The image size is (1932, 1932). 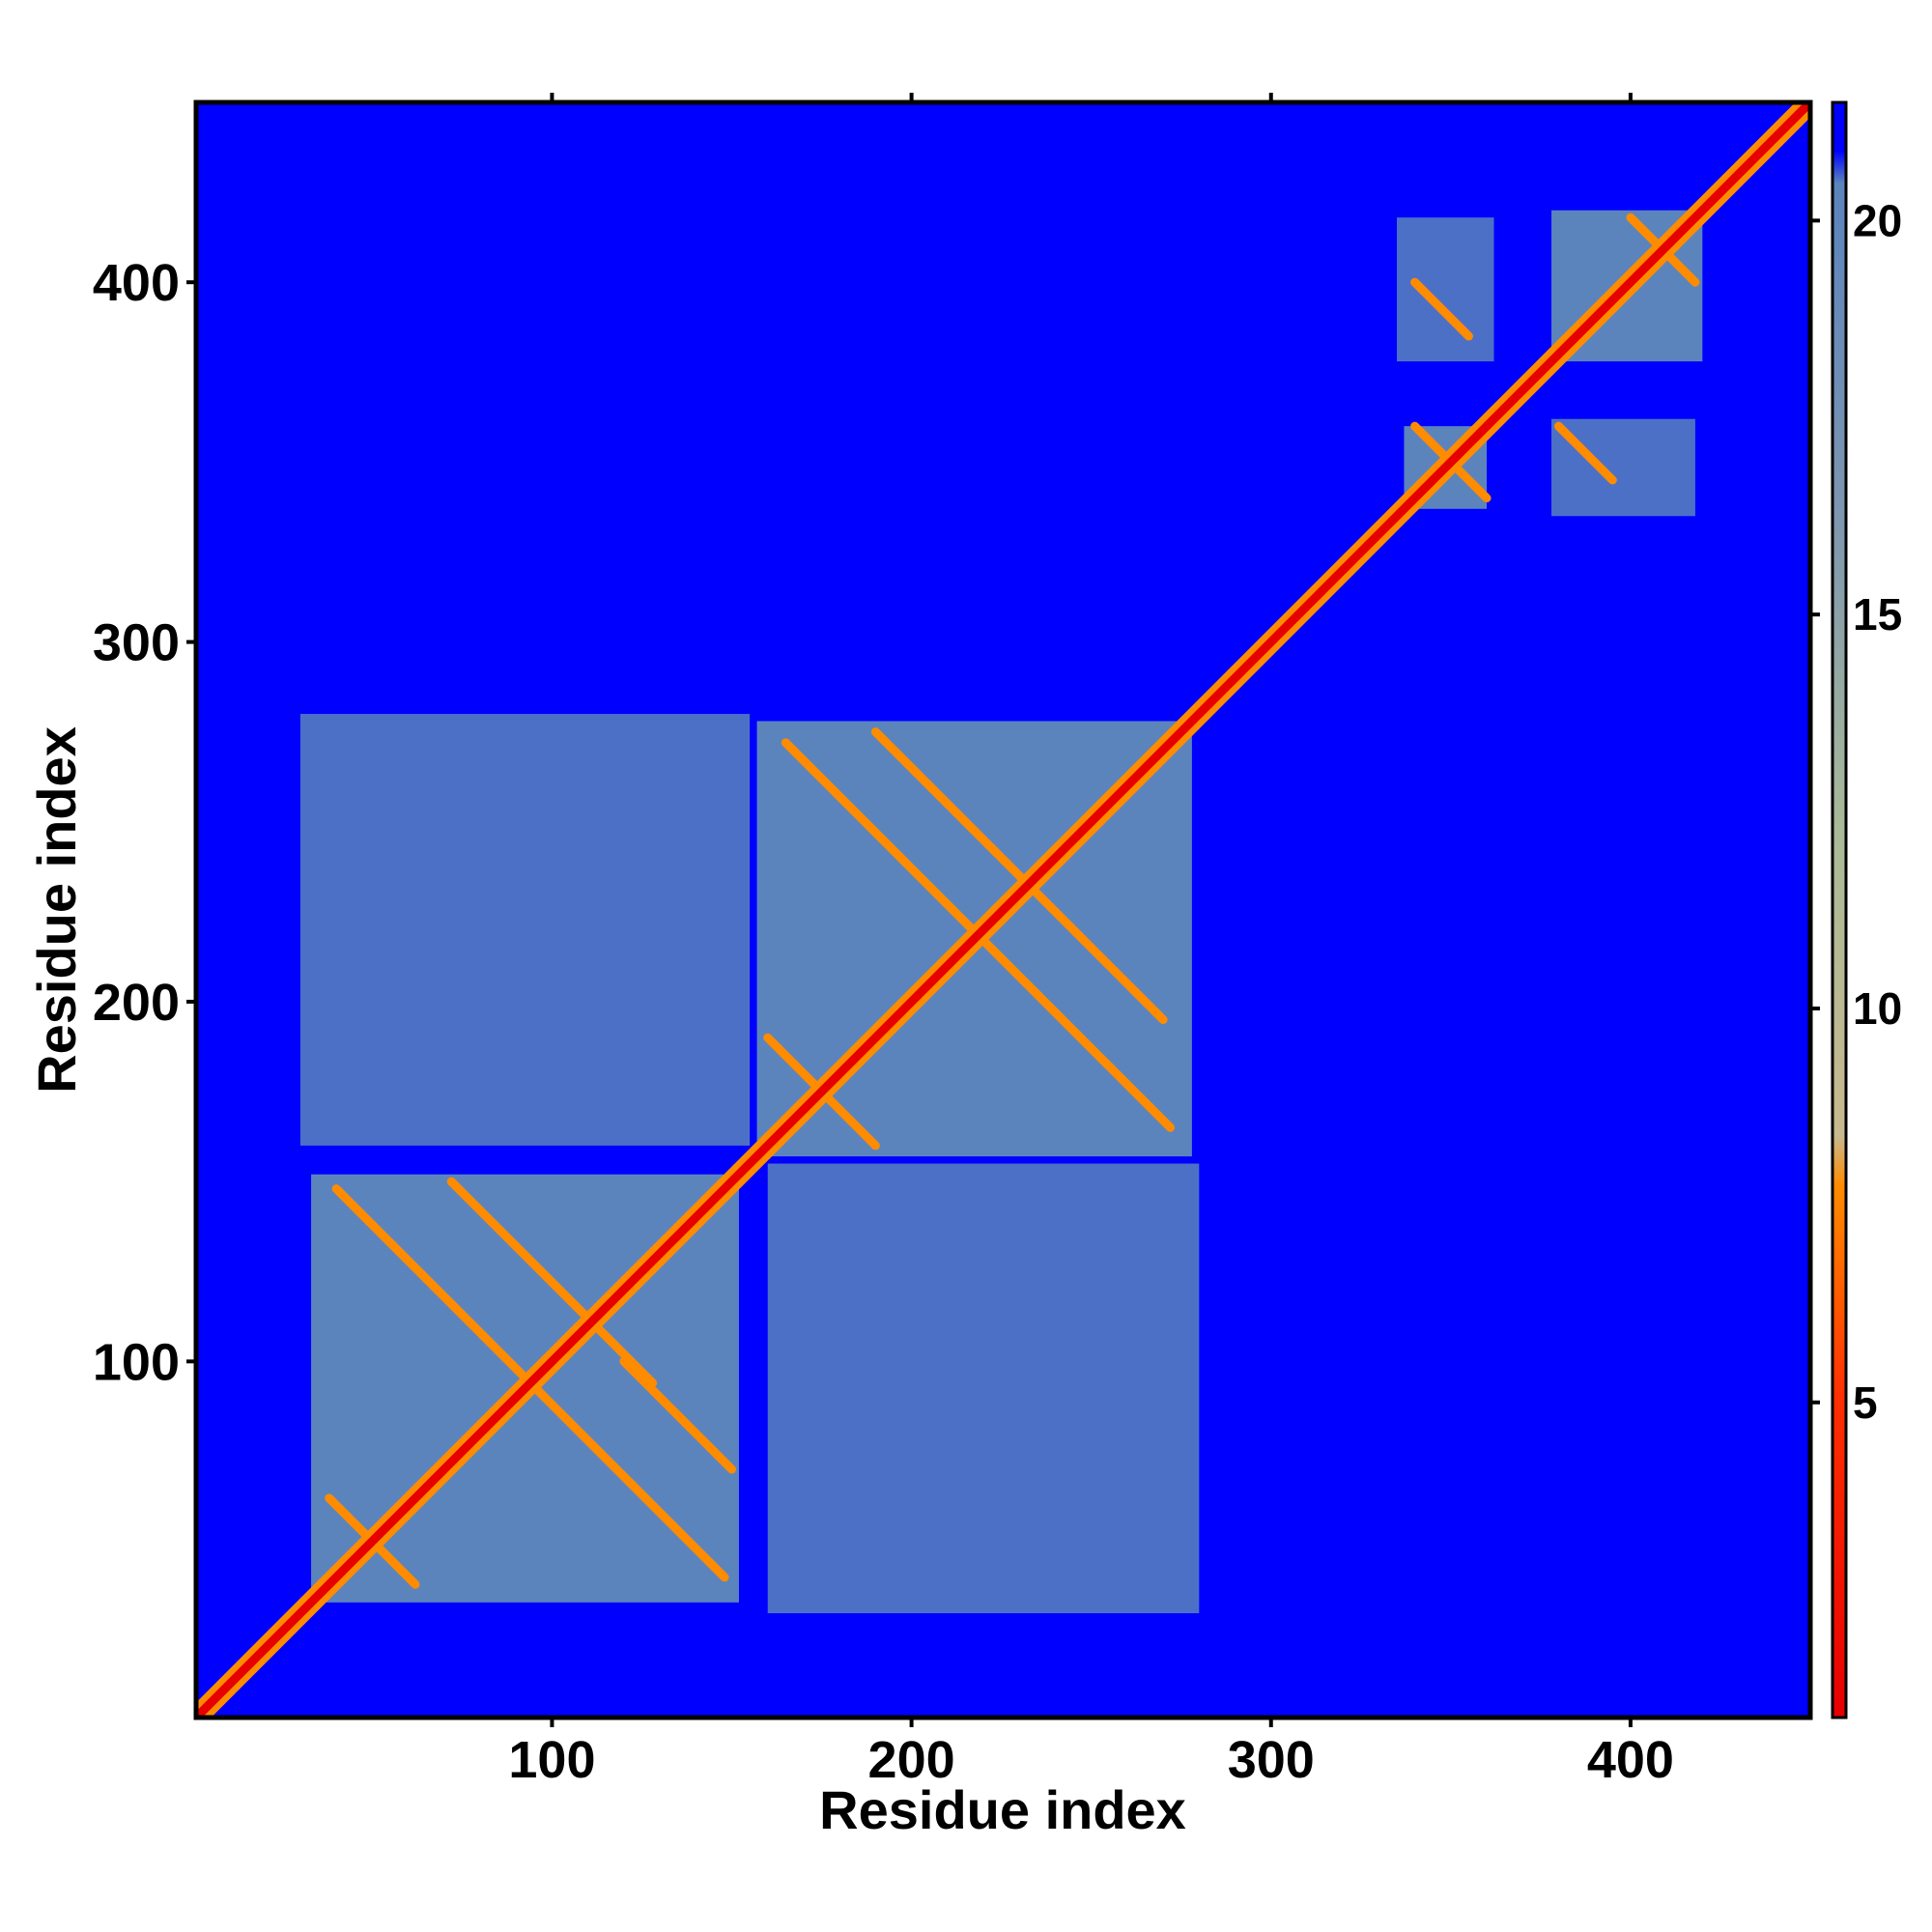 What do you see at coordinates (1271, 1760) in the screenshot?
I see `x-tick-label: 300` at bounding box center [1271, 1760].